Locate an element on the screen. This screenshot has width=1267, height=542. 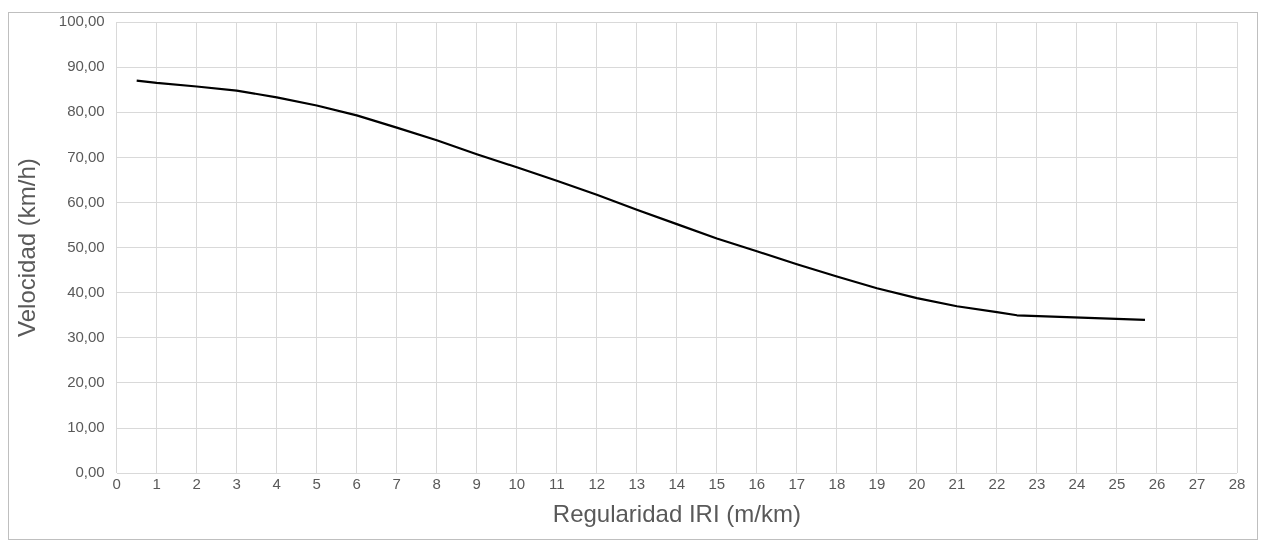
x-tick-label: 26 is located at coordinates (1157, 484).